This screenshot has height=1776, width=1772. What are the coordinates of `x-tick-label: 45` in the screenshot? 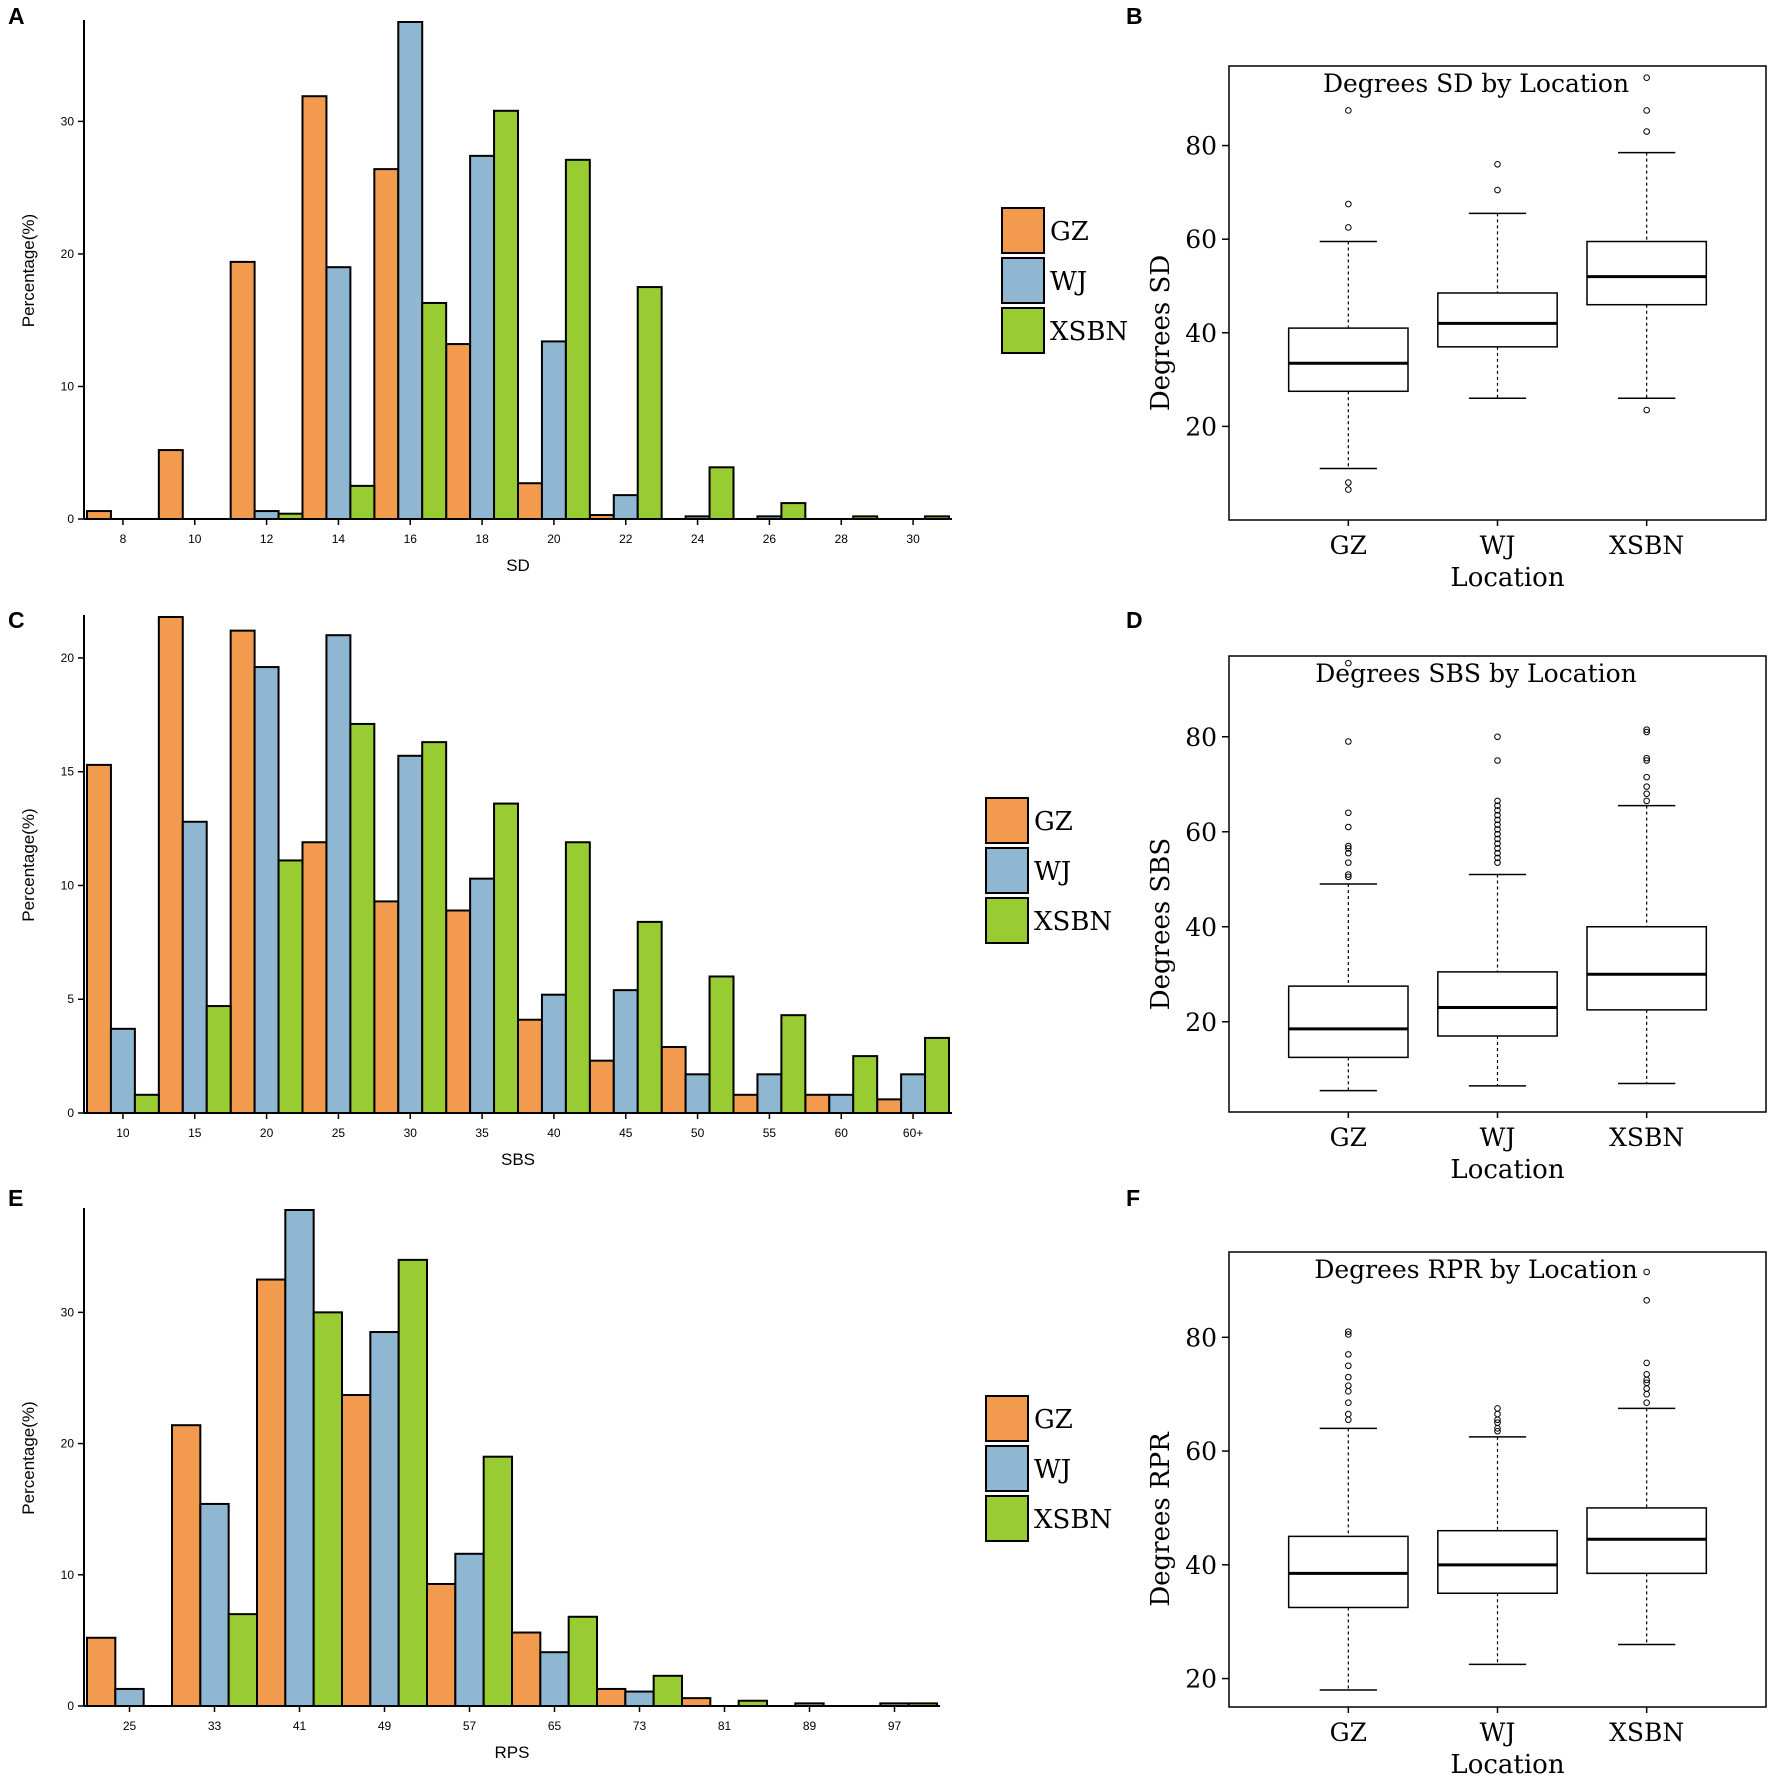 It's located at (626, 1133).